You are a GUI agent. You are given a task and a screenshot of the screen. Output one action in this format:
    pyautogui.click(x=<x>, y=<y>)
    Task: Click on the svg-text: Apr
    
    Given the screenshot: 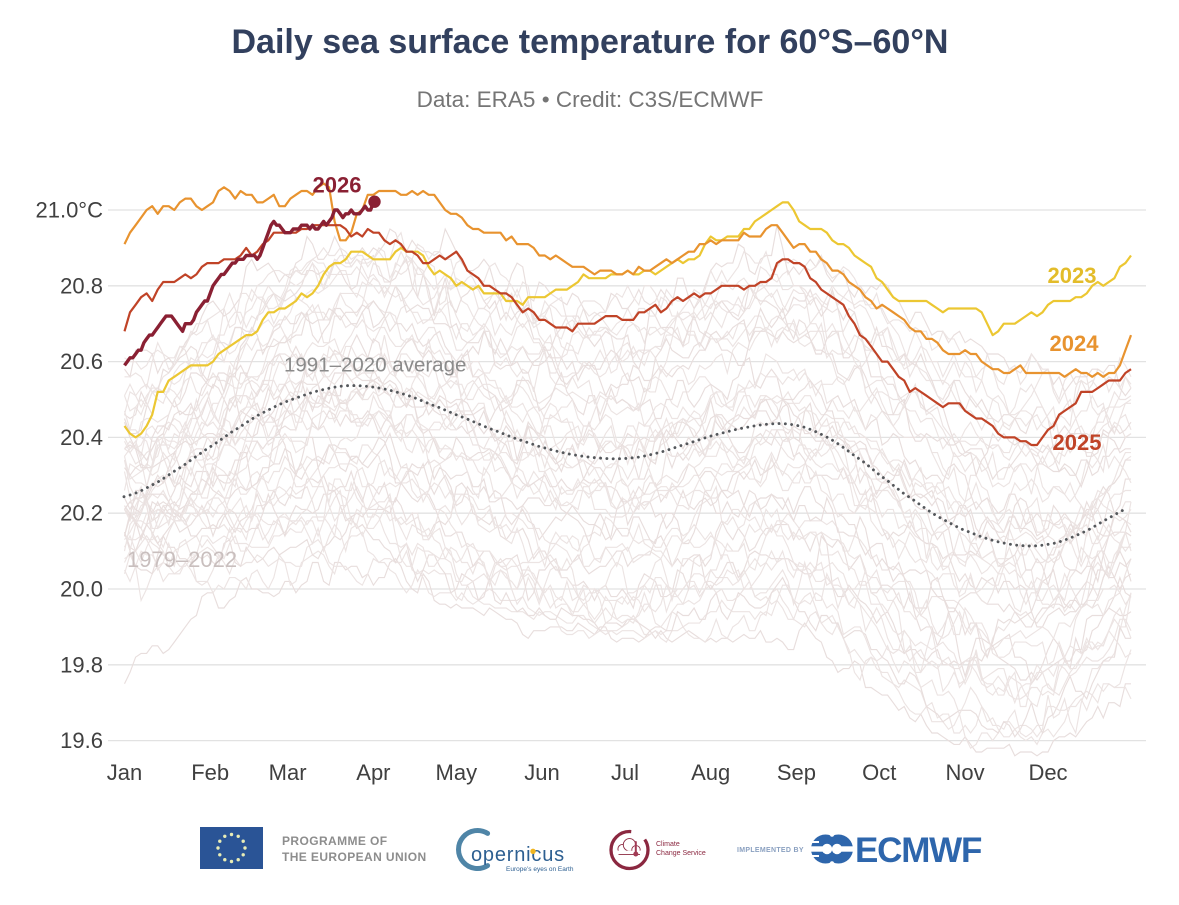 What is the action you would take?
    pyautogui.click(x=373, y=772)
    